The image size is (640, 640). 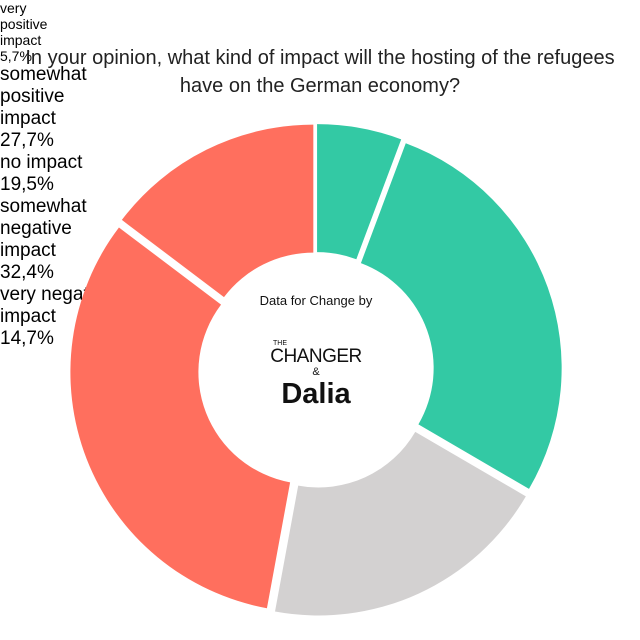 I want to click on value-label: 5,7%, so click(x=16, y=56).